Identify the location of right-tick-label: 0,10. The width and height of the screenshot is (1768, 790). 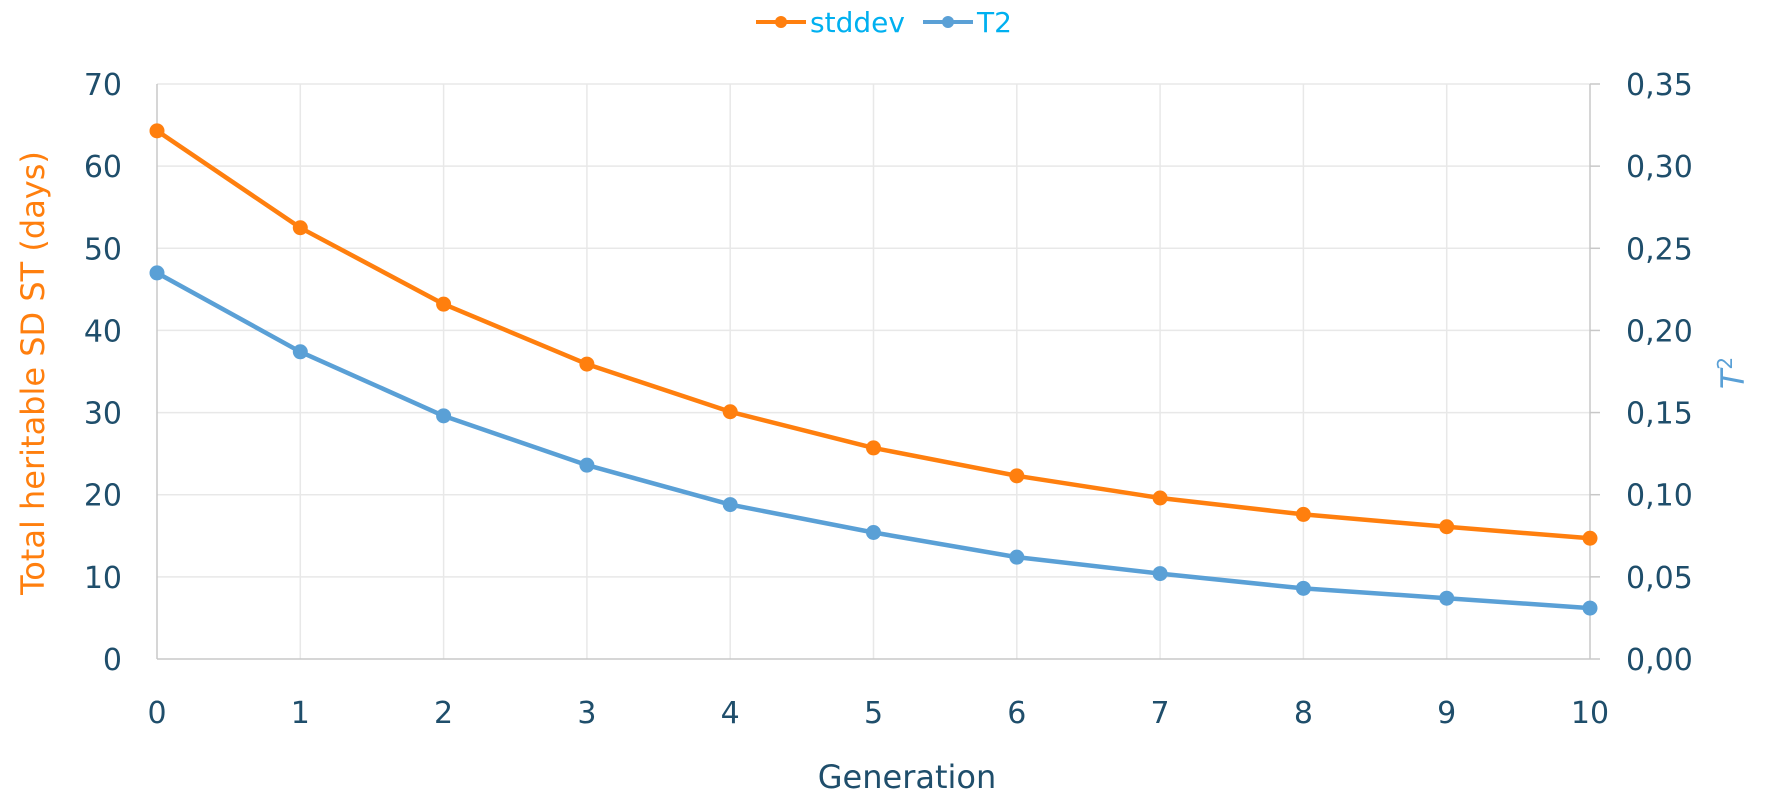
(1659, 496).